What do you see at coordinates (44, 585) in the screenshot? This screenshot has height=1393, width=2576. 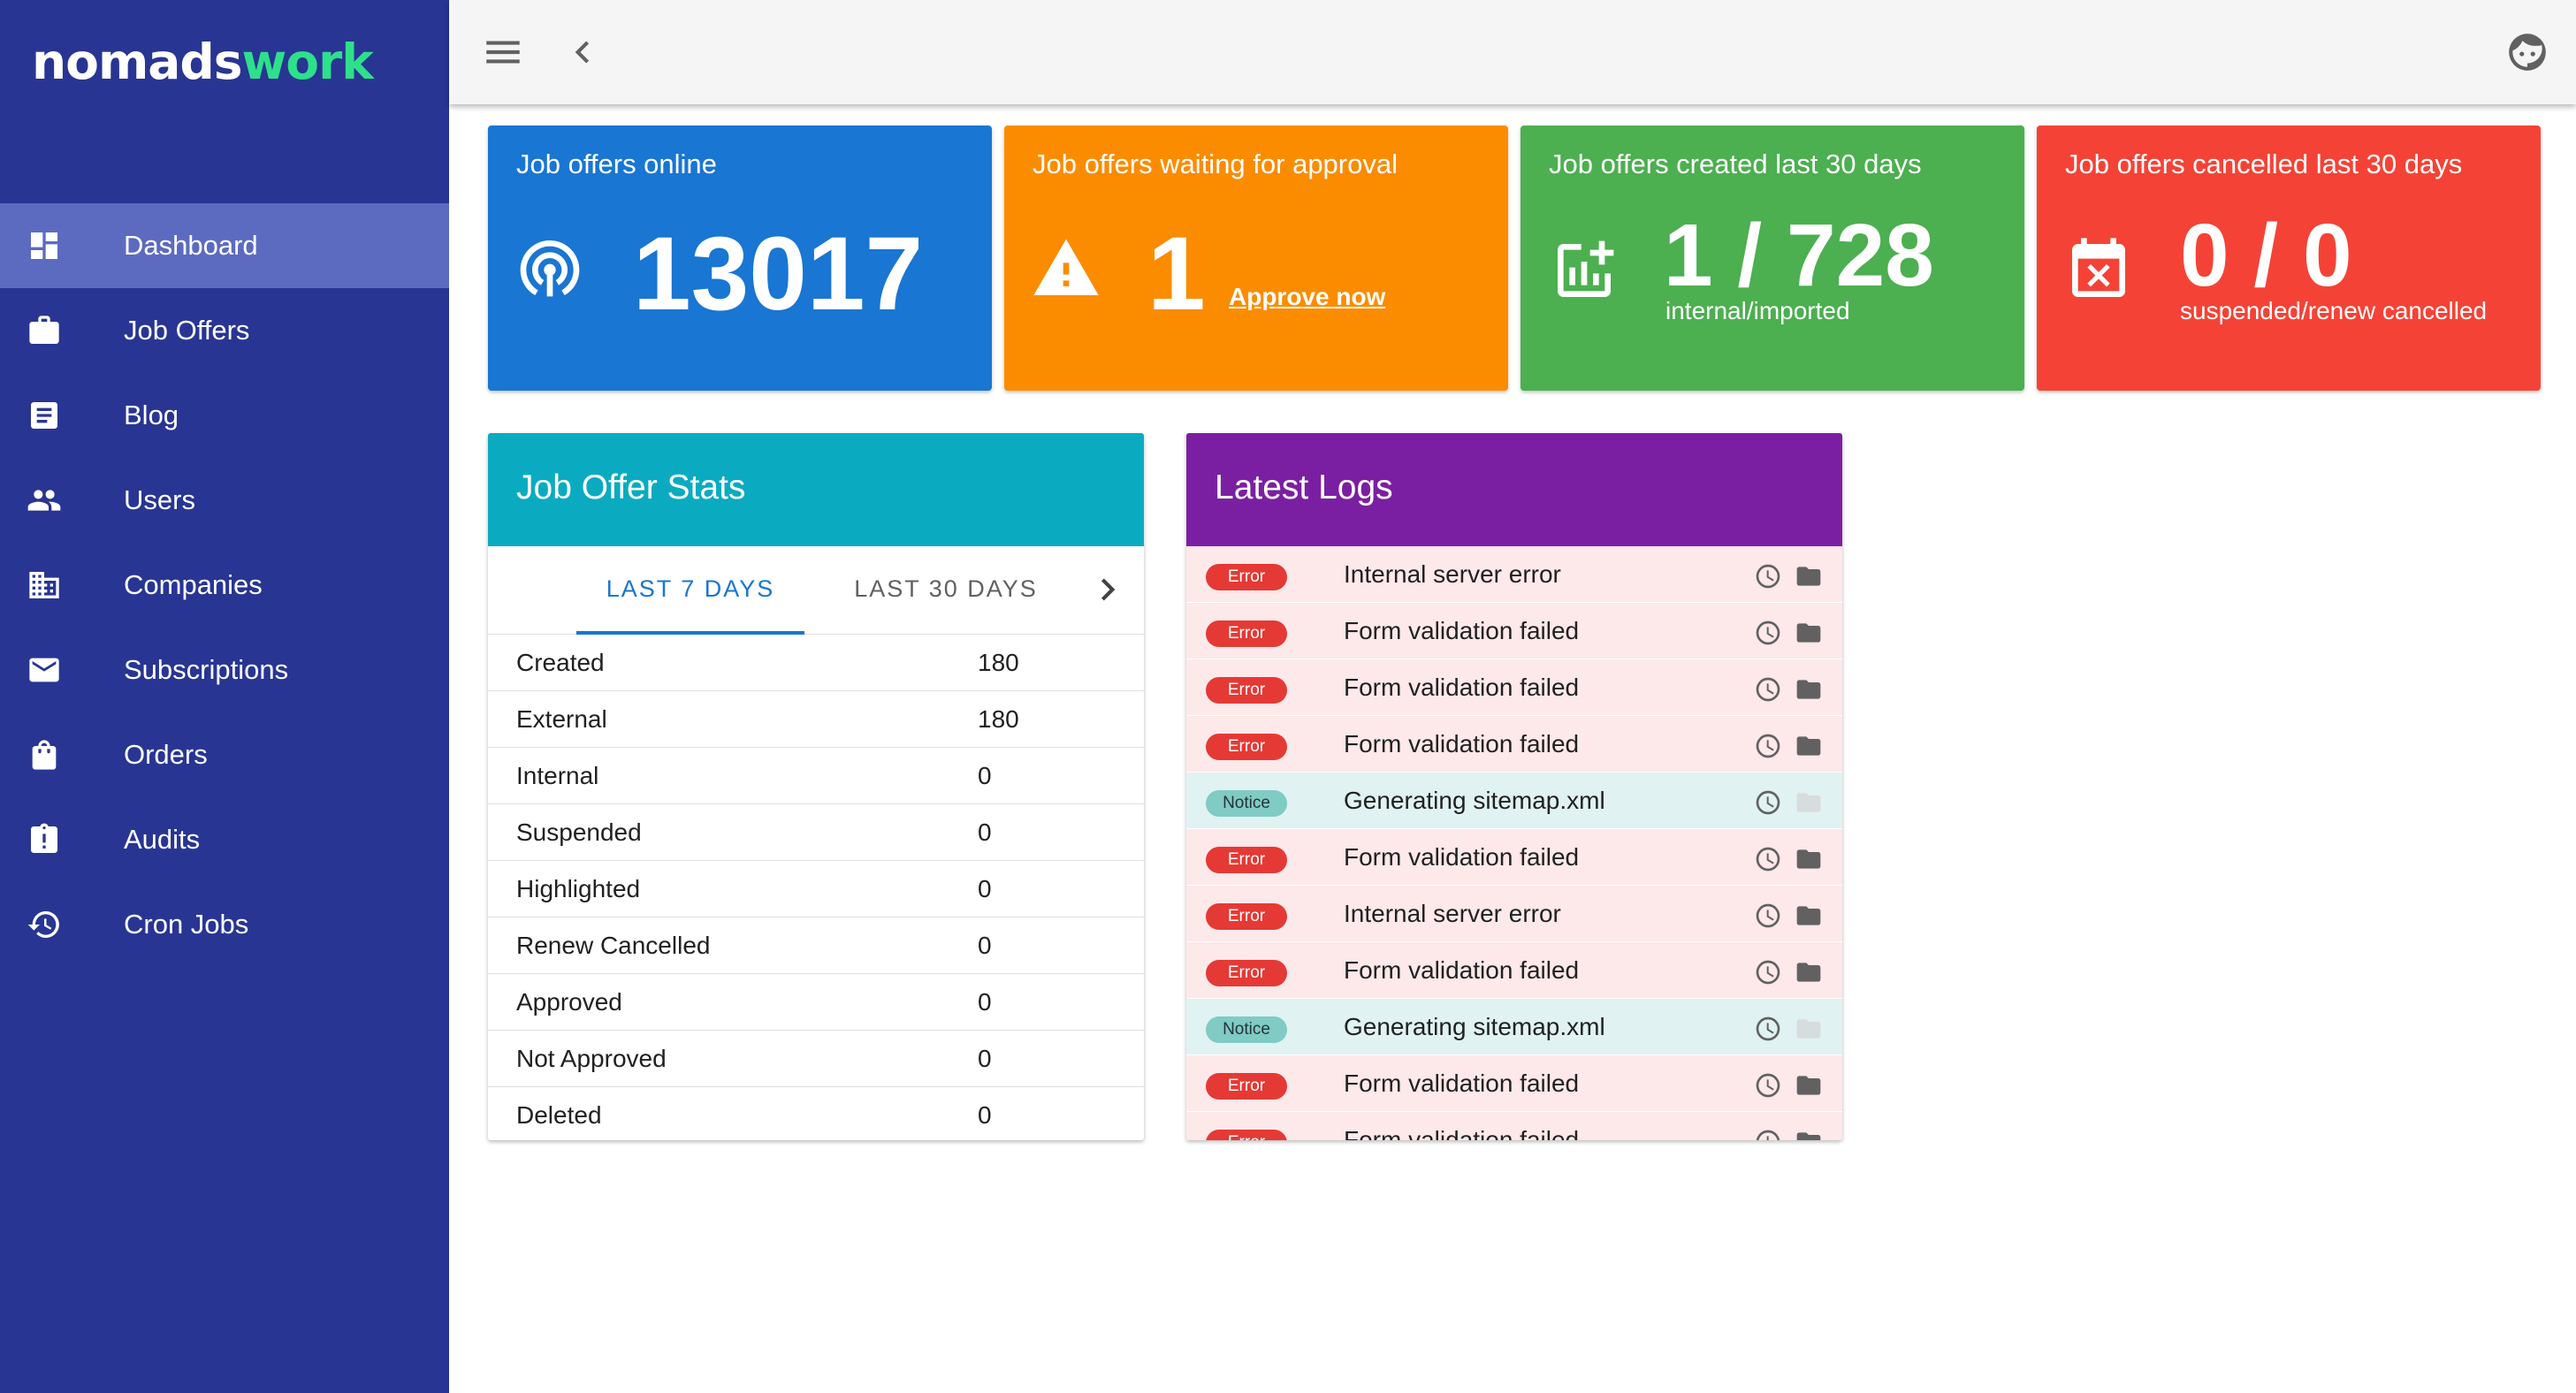 I see `business-icon` at bounding box center [44, 585].